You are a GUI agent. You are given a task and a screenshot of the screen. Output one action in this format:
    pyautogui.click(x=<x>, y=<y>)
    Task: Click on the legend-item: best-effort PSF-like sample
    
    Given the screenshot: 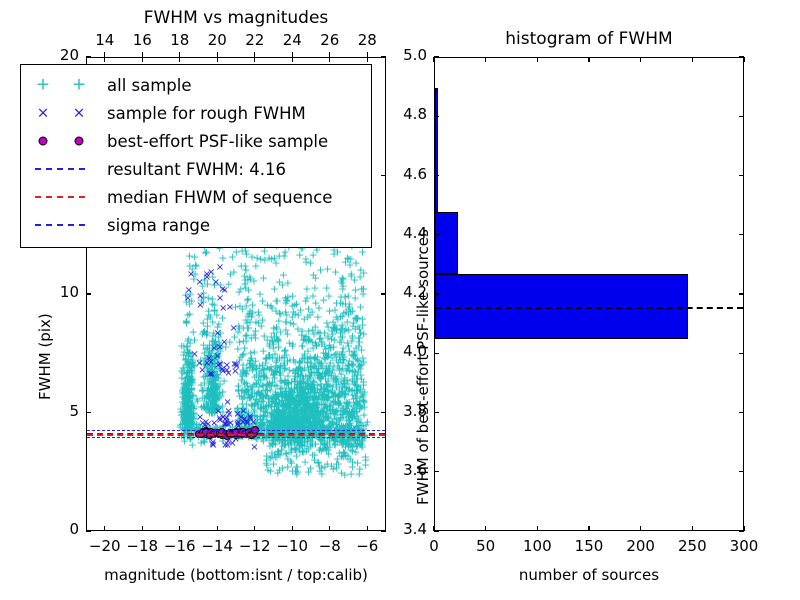 What is the action you would take?
    pyautogui.click(x=196, y=141)
    